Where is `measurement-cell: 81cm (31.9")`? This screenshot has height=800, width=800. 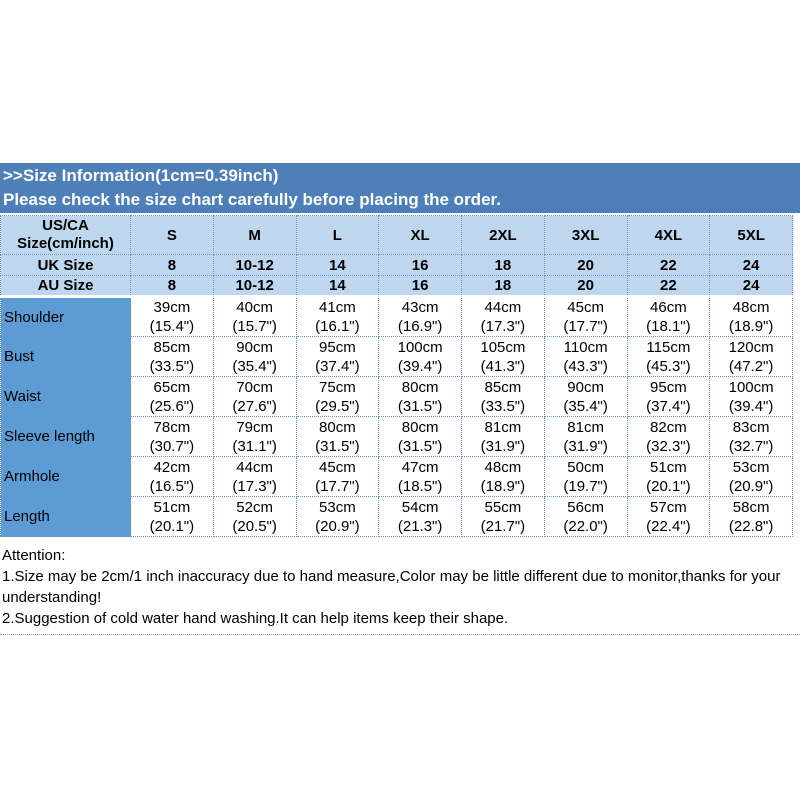
measurement-cell: 81cm (31.9") is located at coordinates (585, 436).